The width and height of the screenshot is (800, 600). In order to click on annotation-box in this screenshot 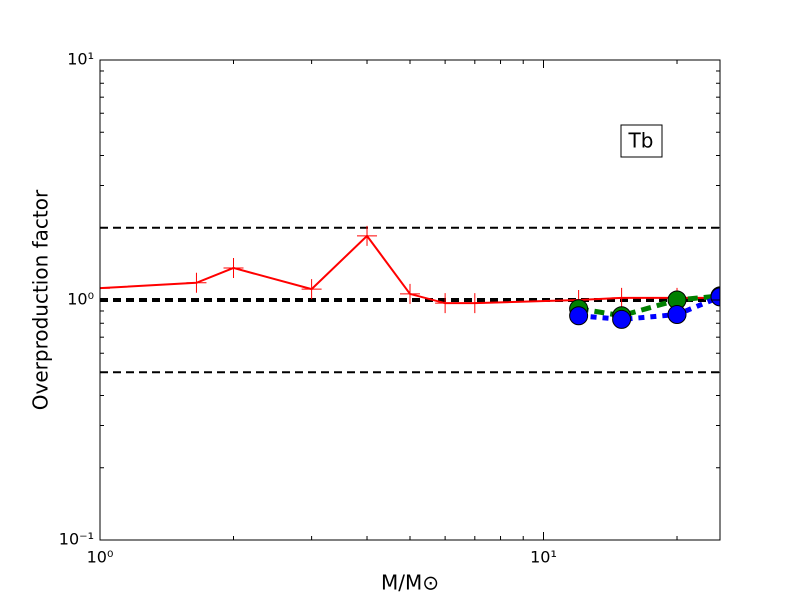, I will do `click(641, 141)`.